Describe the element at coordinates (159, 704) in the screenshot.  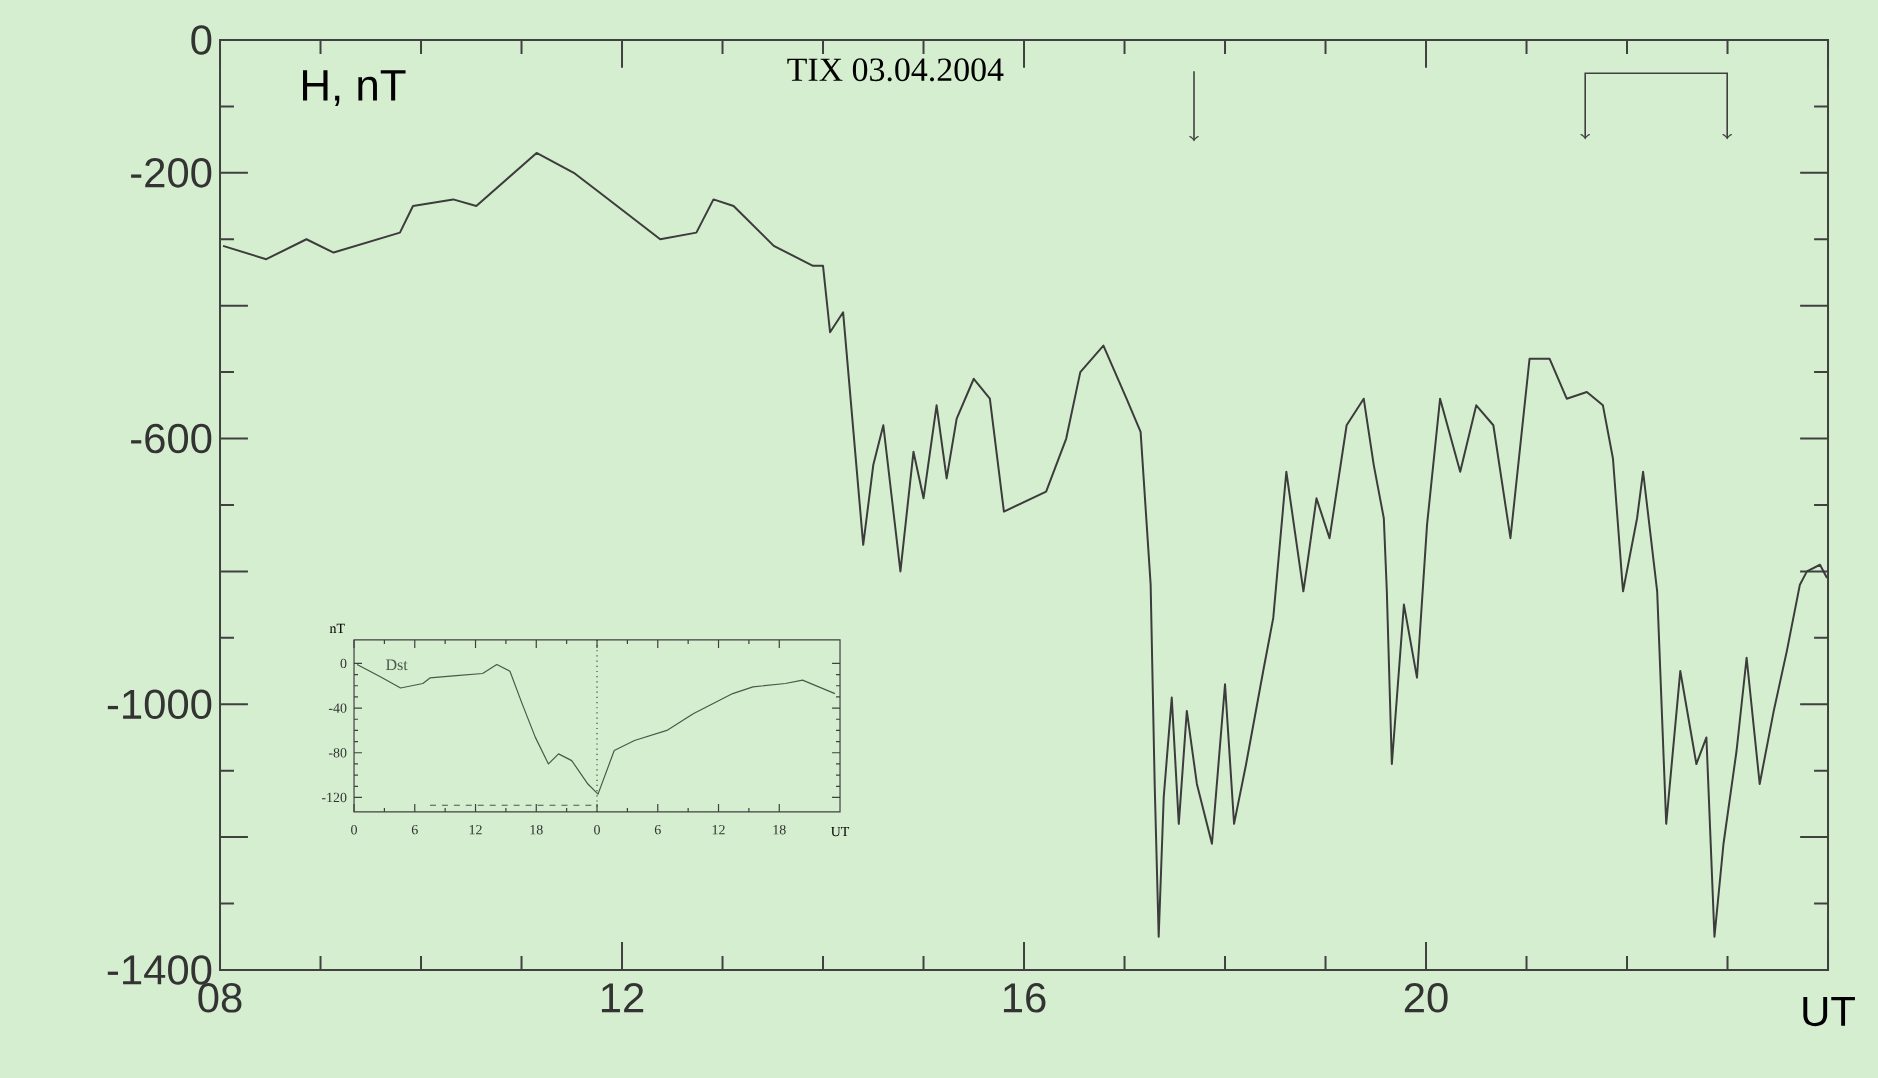
I see `y-tick-label: -1000` at that location.